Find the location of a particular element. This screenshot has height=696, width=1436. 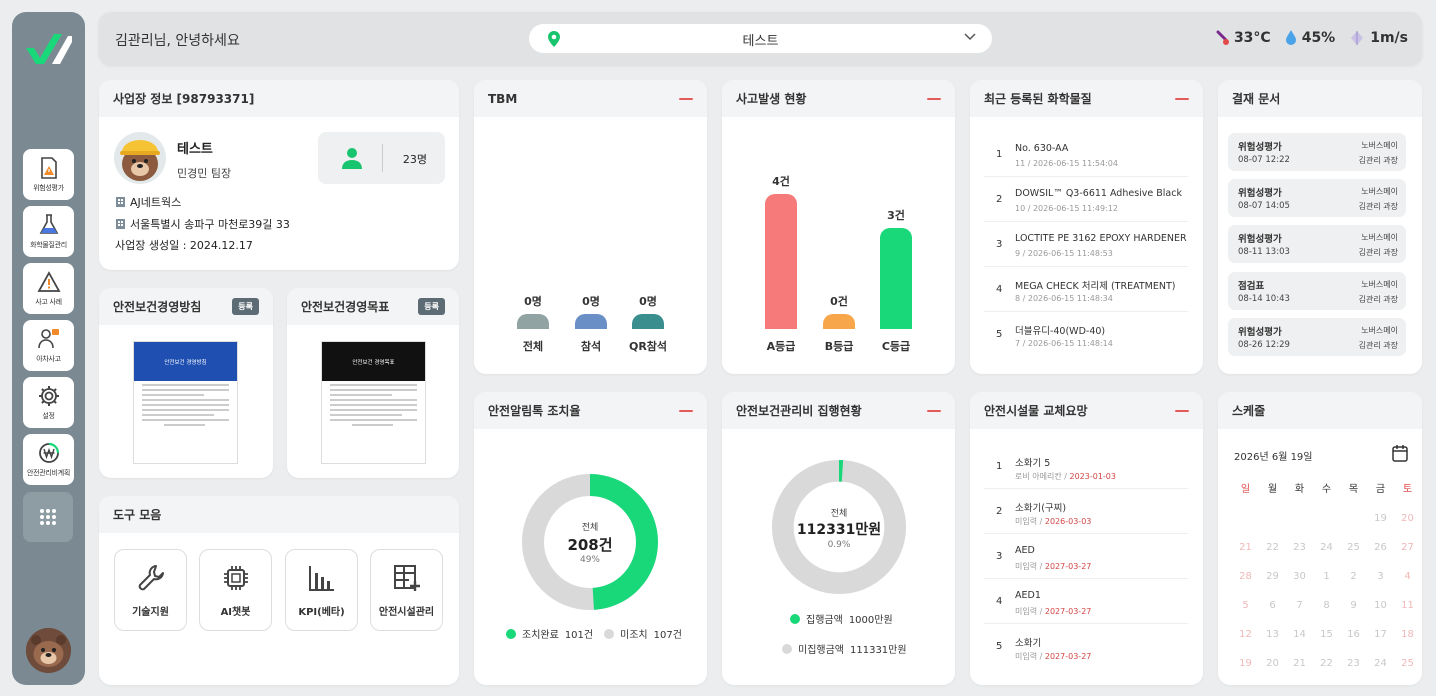

list-item: 4 AED1 미입력 / 2027-03-27 is located at coordinates (1086, 601).